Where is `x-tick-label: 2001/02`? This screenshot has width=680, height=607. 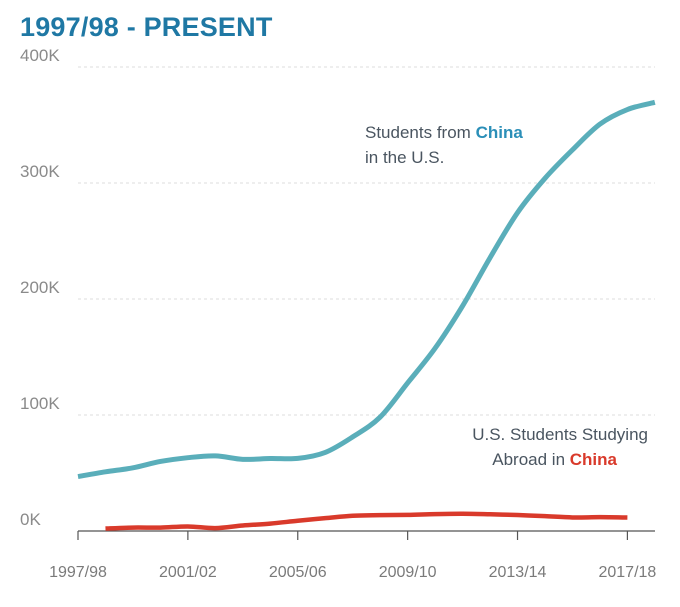
x-tick-label: 2001/02 is located at coordinates (188, 572).